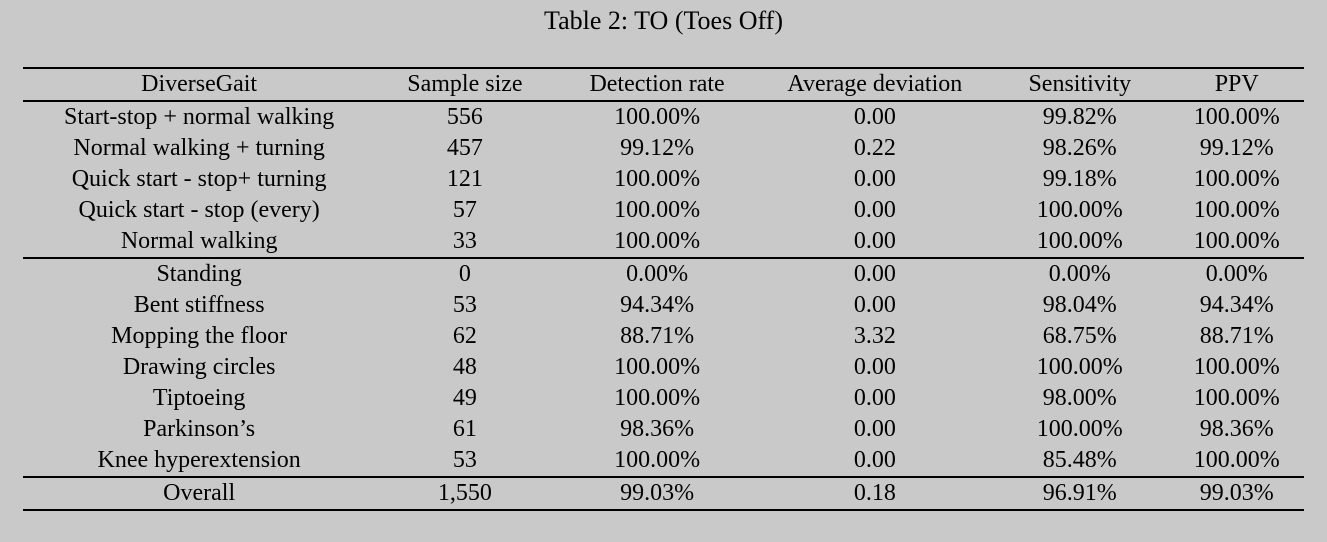 The height and width of the screenshot is (542, 1327). Describe the element at coordinates (1080, 493) in the screenshot. I see `value-cell: 96.91%` at that location.